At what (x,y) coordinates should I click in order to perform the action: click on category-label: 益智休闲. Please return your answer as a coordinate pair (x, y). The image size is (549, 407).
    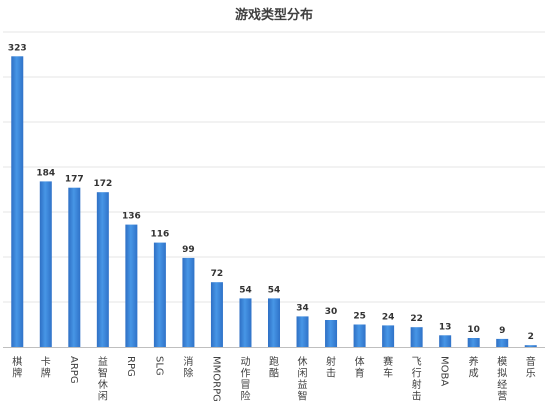
    Looking at the image, I should click on (103, 379).